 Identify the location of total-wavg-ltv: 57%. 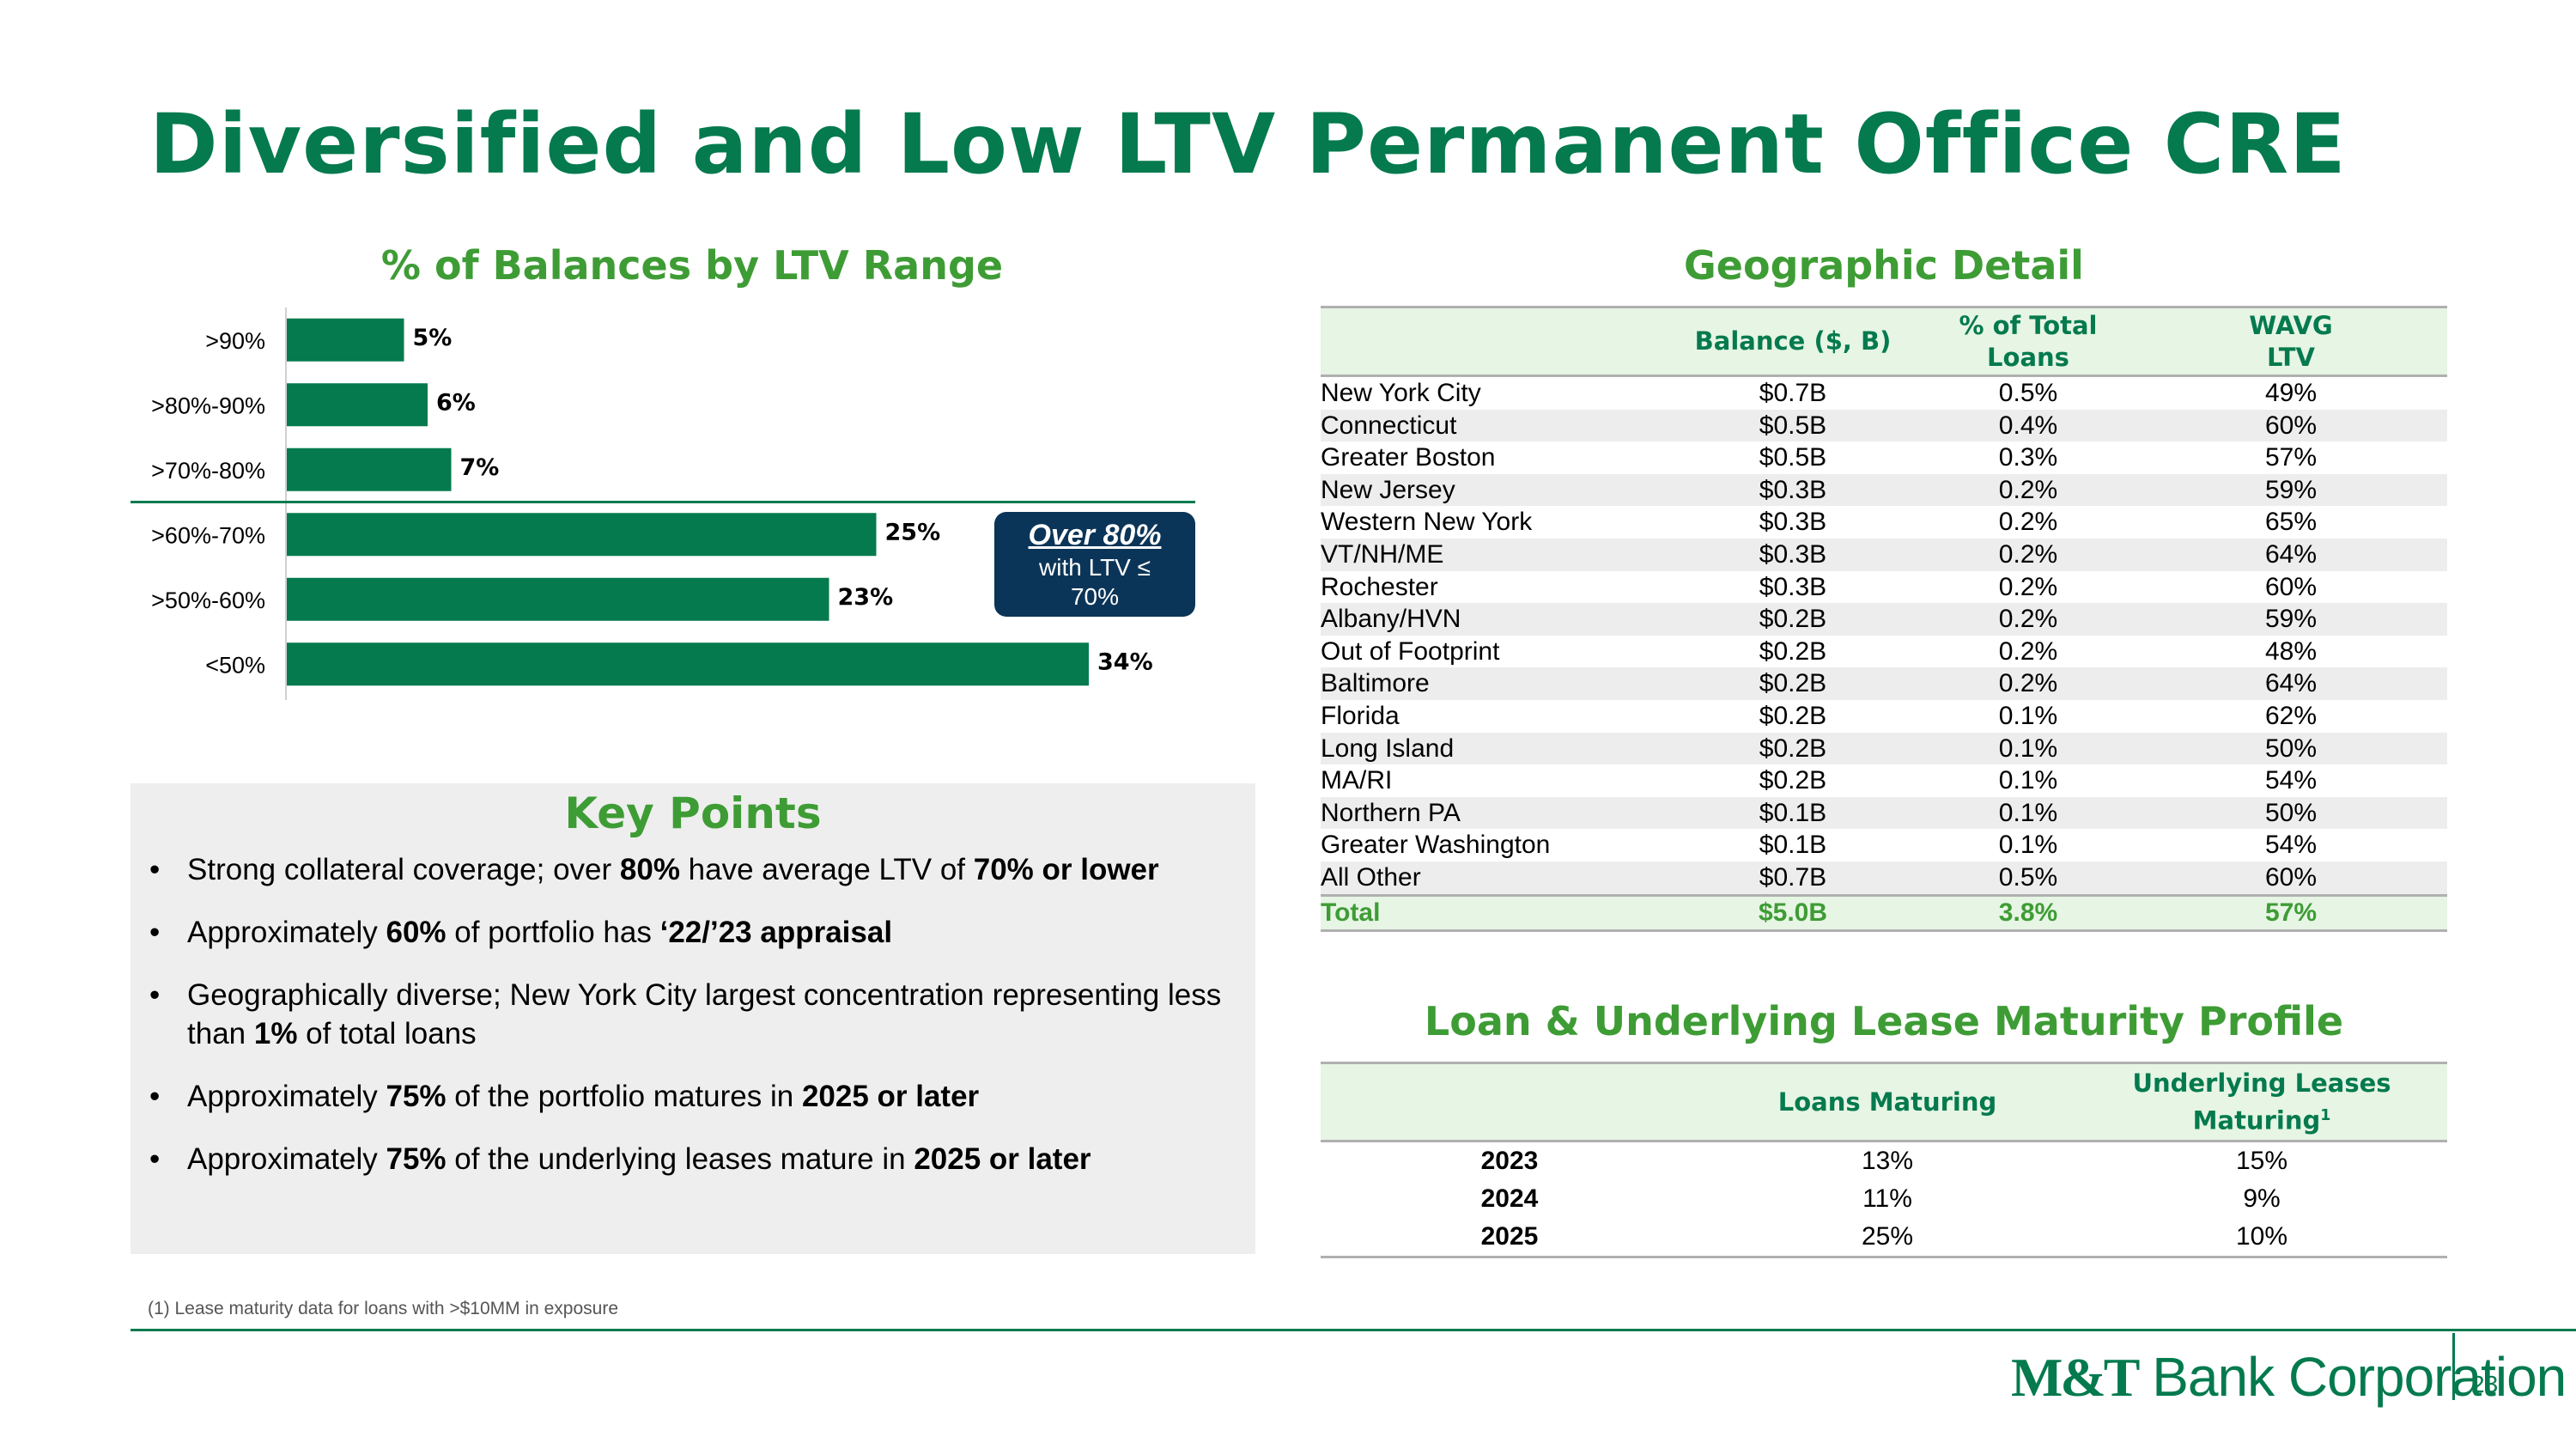
(2291, 912).